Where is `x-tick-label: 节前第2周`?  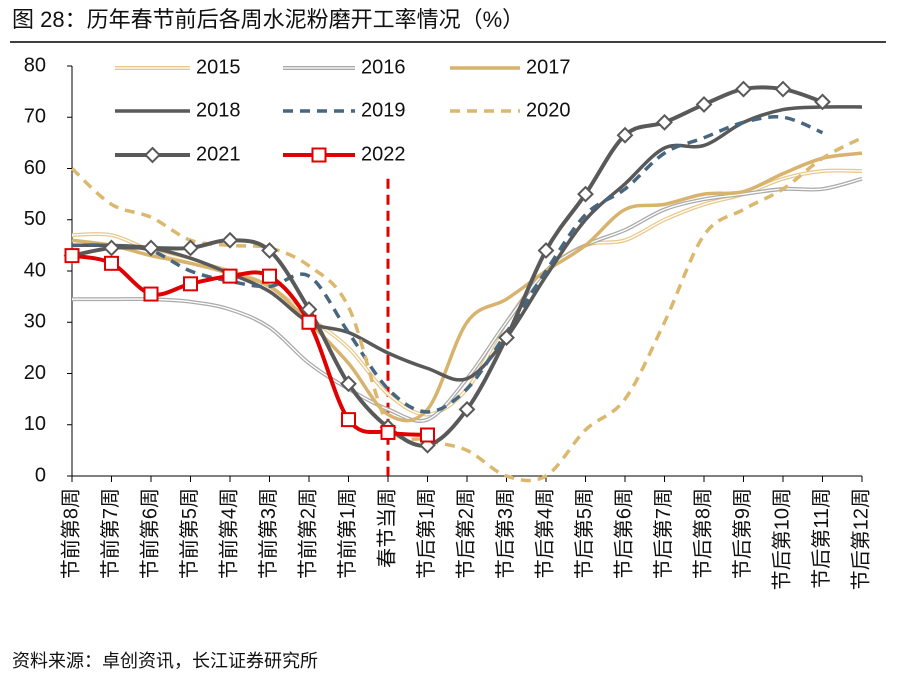 x-tick-label: 节前第2周 is located at coordinates (307, 533).